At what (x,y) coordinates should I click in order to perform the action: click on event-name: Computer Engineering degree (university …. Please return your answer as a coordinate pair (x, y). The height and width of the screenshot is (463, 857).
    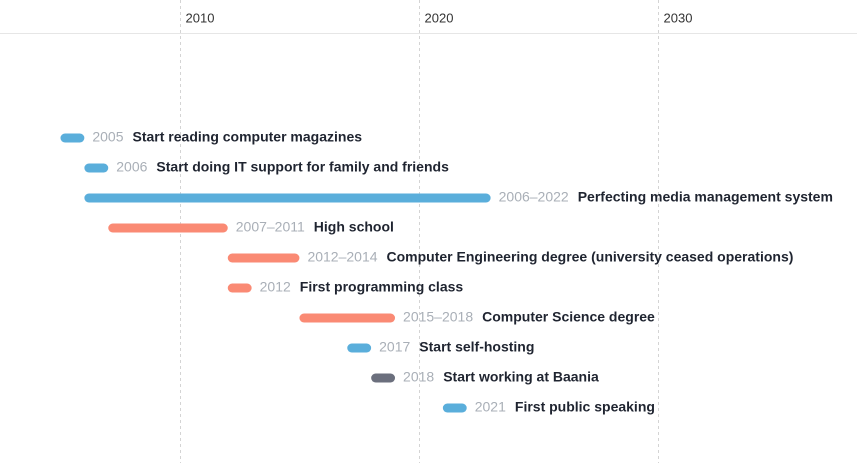
    Looking at the image, I should click on (590, 257).